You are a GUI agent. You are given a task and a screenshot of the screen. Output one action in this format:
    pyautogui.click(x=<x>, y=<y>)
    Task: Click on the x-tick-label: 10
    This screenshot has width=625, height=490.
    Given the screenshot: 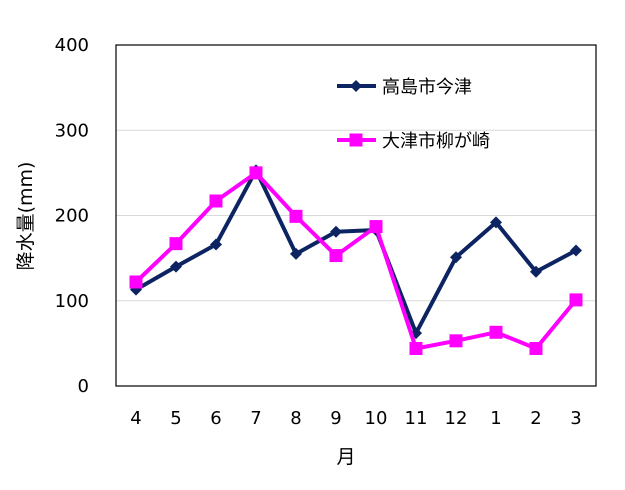 What is the action you would take?
    pyautogui.click(x=376, y=418)
    